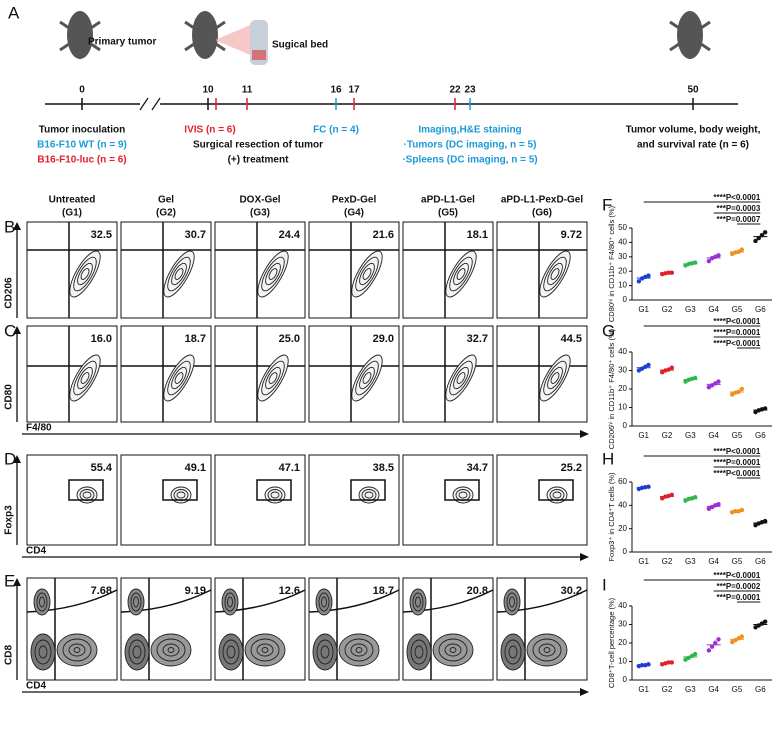 This screenshot has height=736, width=784. What do you see at coordinates (39, 428) in the screenshot?
I see `x-axis-label: F4/80` at bounding box center [39, 428].